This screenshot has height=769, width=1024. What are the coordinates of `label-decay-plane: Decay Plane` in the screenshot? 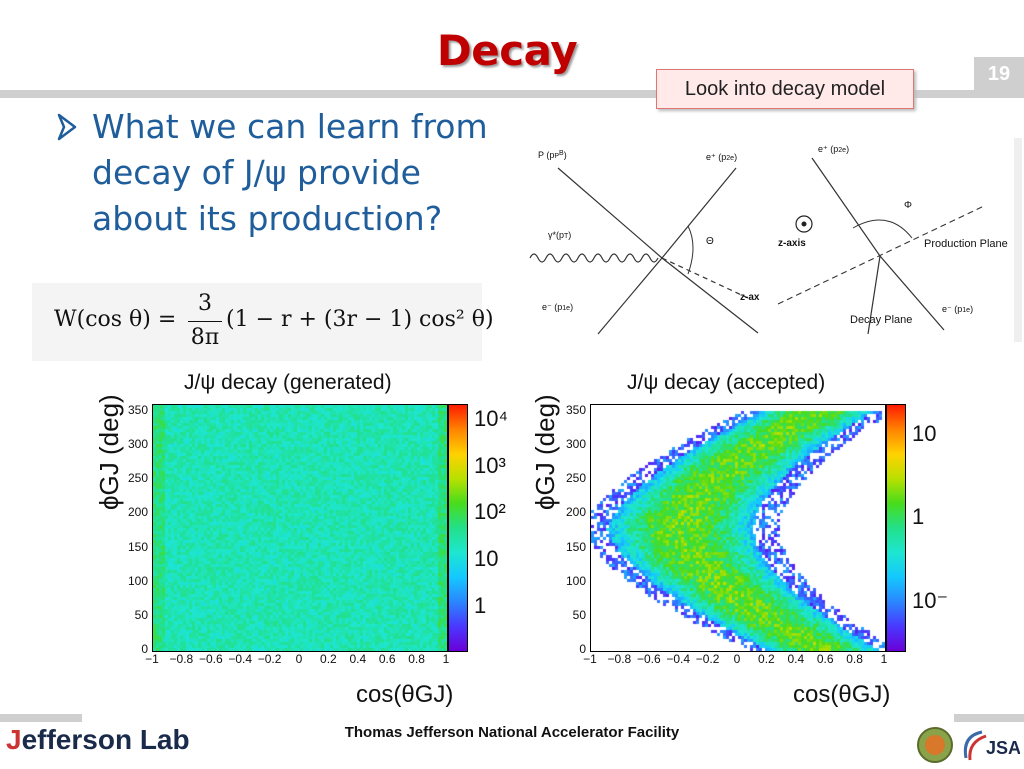 It's located at (881, 320).